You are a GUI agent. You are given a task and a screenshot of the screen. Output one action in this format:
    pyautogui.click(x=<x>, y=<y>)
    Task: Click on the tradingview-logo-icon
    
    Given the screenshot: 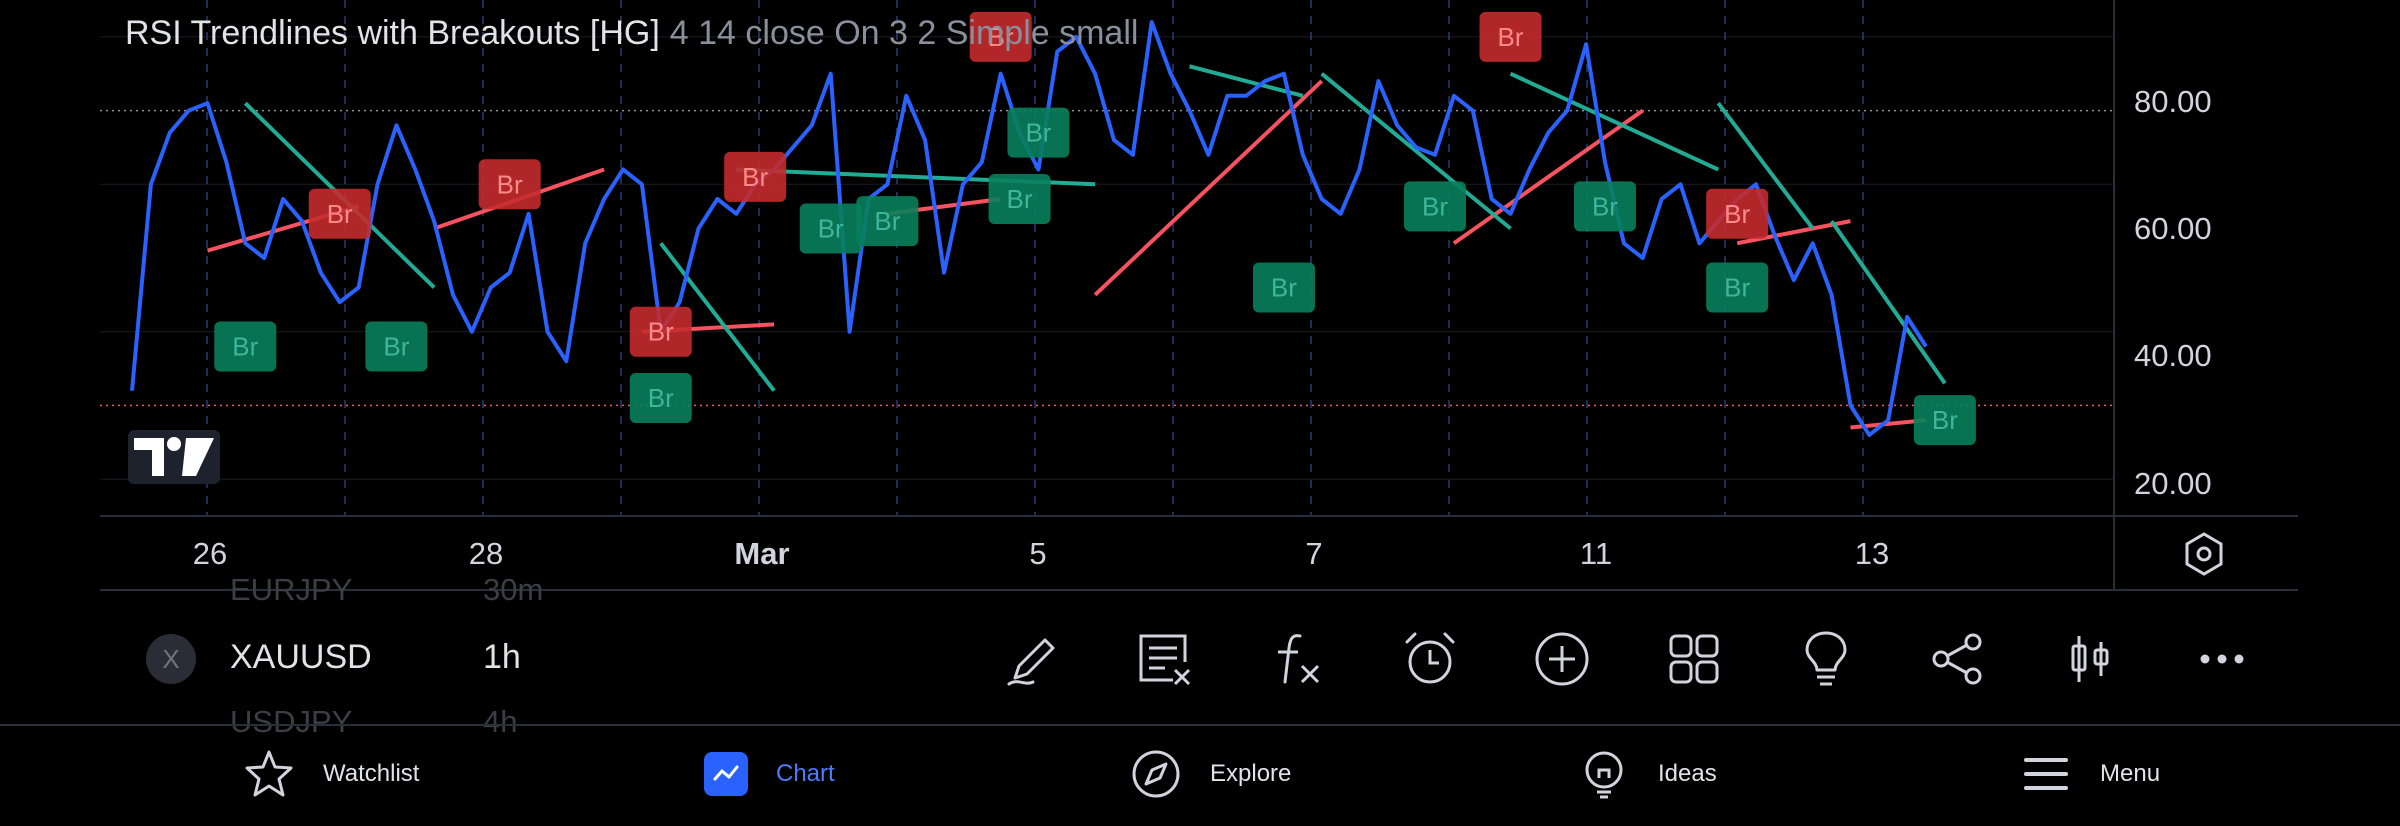 What is the action you would take?
    pyautogui.click(x=174, y=457)
    